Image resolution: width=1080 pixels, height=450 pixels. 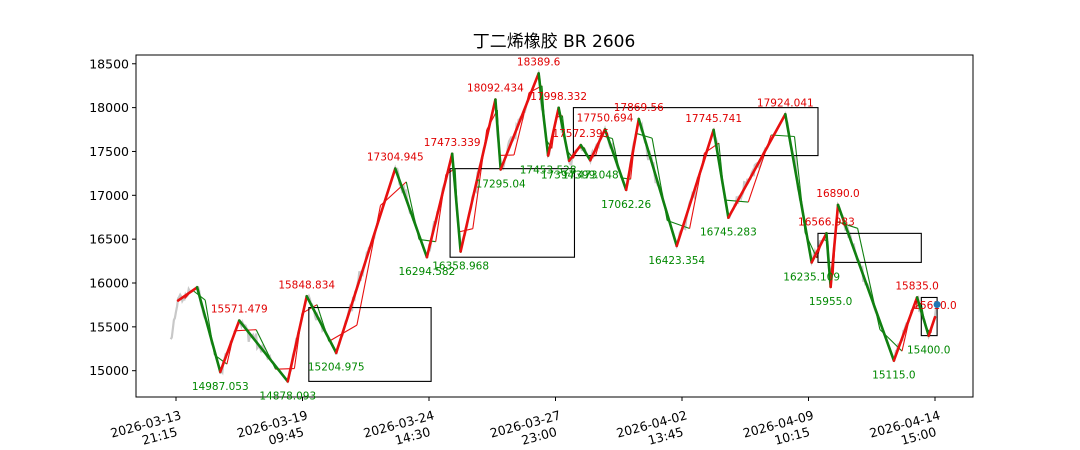 What do you see at coordinates (274, 428) in the screenshot?
I see `x-tick-label: 2026-03-1909:45` at bounding box center [274, 428].